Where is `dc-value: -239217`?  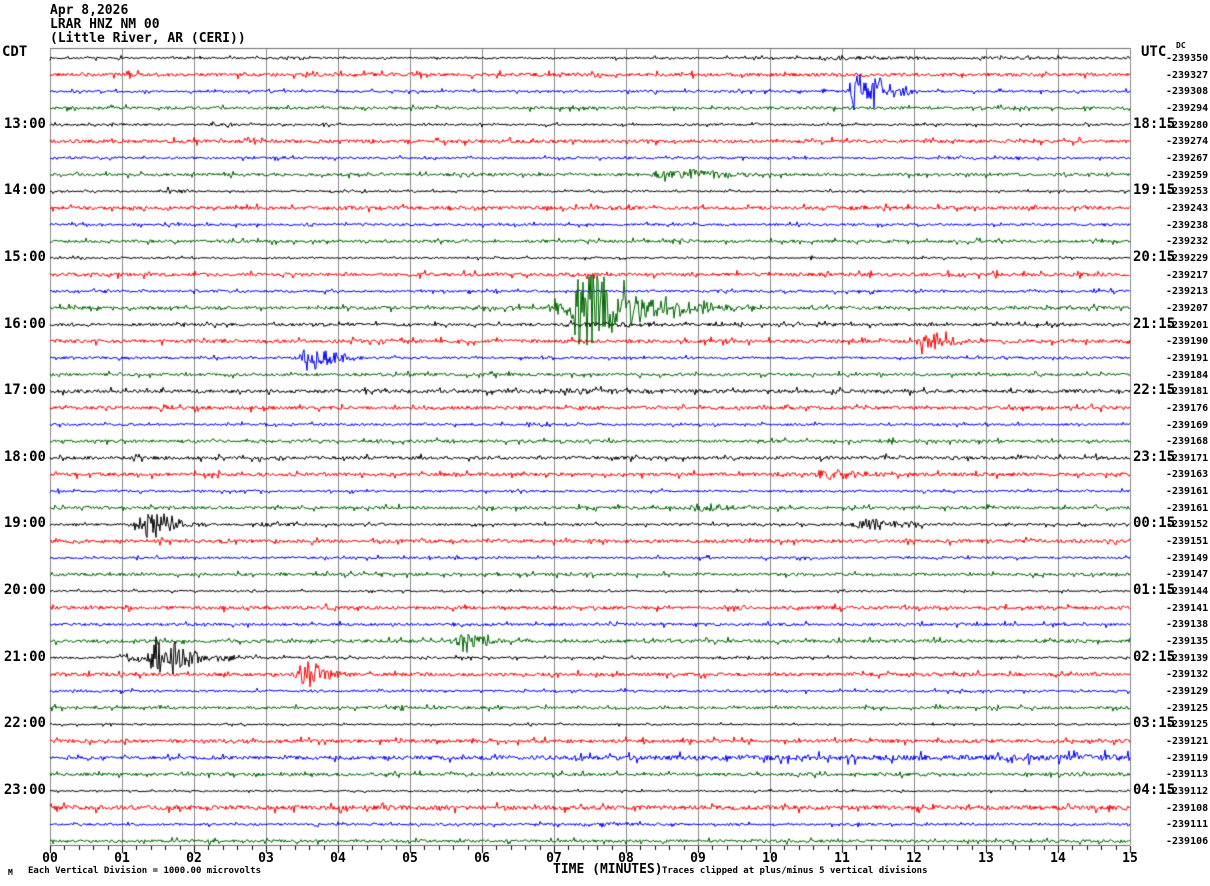 dc-value: -239217 is located at coordinates (1187, 275).